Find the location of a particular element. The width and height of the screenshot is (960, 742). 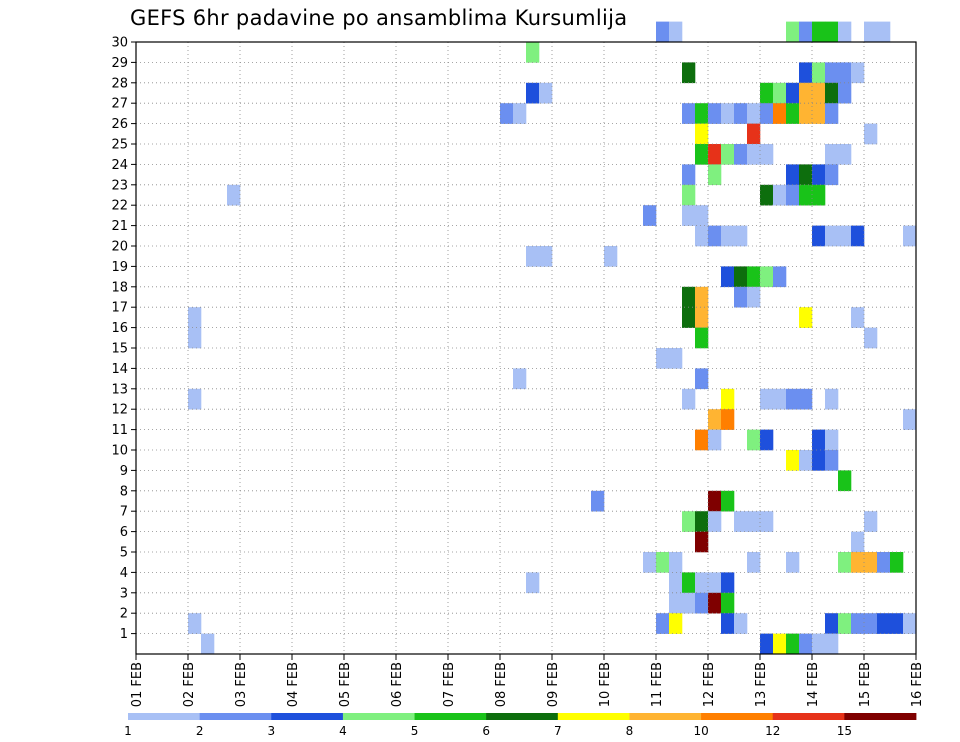

y-tick-label: 20 is located at coordinates (119, 247).